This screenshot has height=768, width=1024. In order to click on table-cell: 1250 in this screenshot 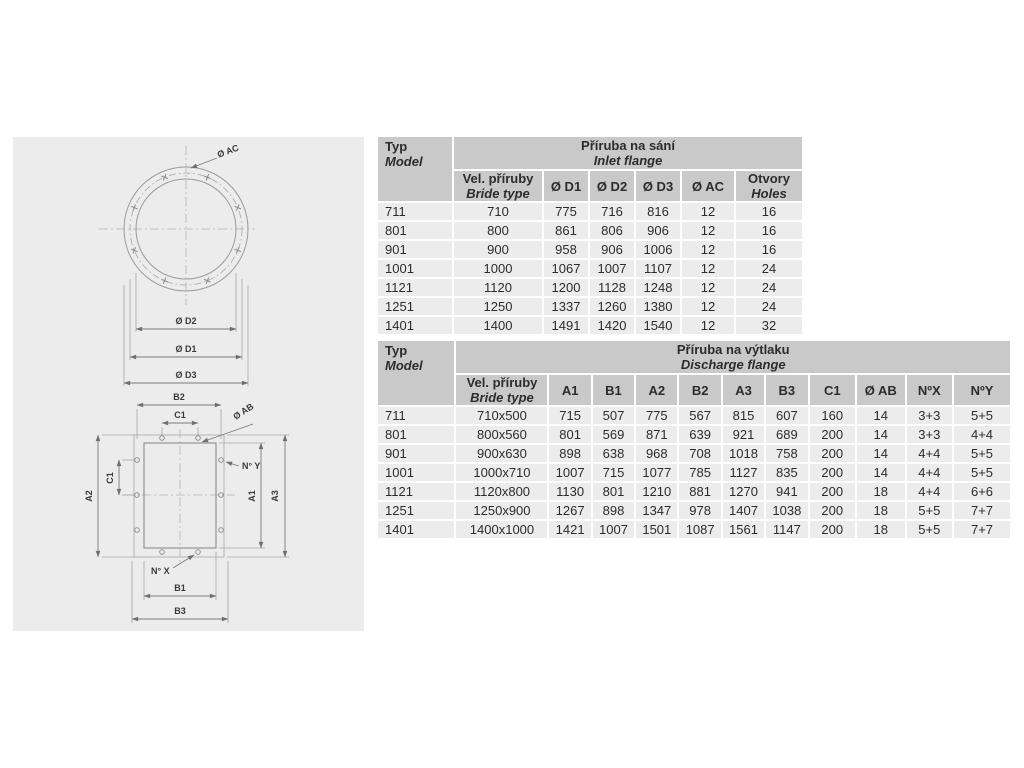, I will do `click(498, 306)`.